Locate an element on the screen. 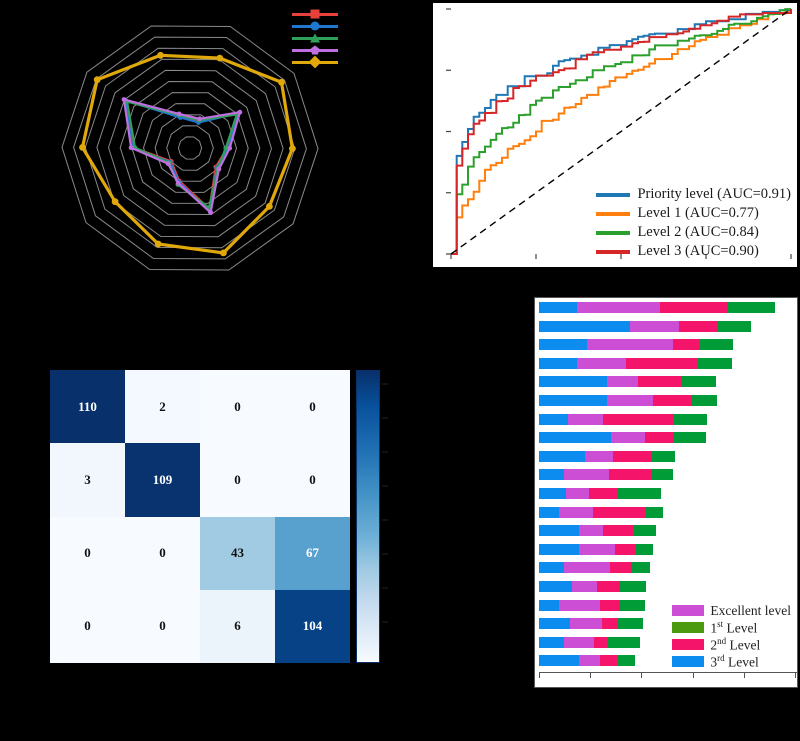 This screenshot has width=800, height=741. radar-grid-ring is located at coordinates (190, 148).